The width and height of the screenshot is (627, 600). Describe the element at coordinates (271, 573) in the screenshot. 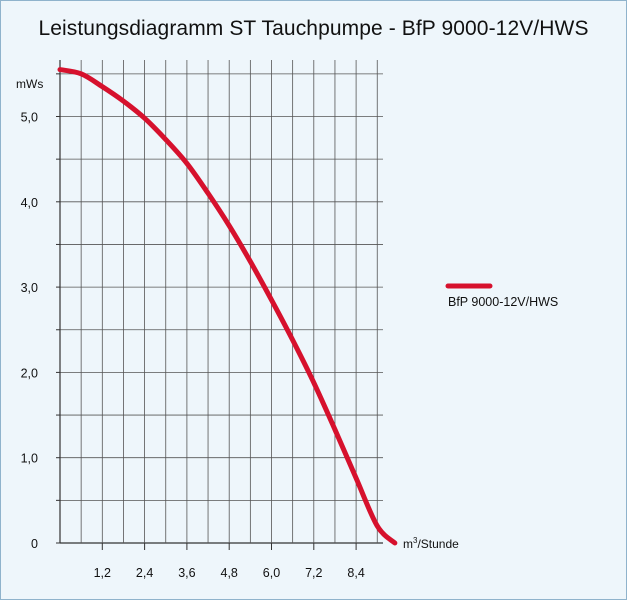

I see `x-tick-label: 6,0` at that location.